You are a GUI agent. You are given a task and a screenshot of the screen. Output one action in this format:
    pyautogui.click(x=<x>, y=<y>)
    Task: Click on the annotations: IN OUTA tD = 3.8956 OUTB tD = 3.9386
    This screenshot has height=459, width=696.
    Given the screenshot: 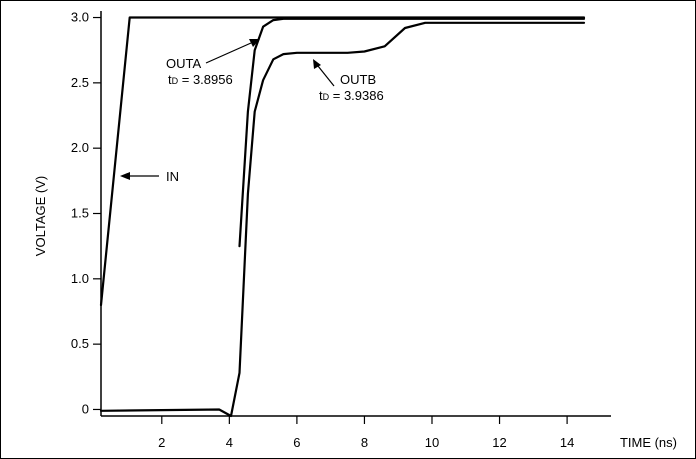 What is the action you would take?
    pyautogui.click(x=252, y=111)
    